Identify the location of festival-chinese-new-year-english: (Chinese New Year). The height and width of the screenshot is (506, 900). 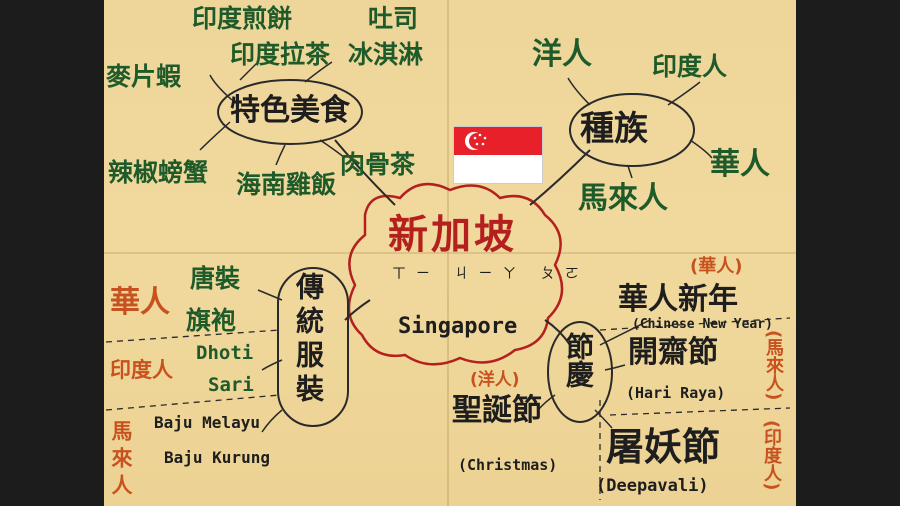
(702, 324).